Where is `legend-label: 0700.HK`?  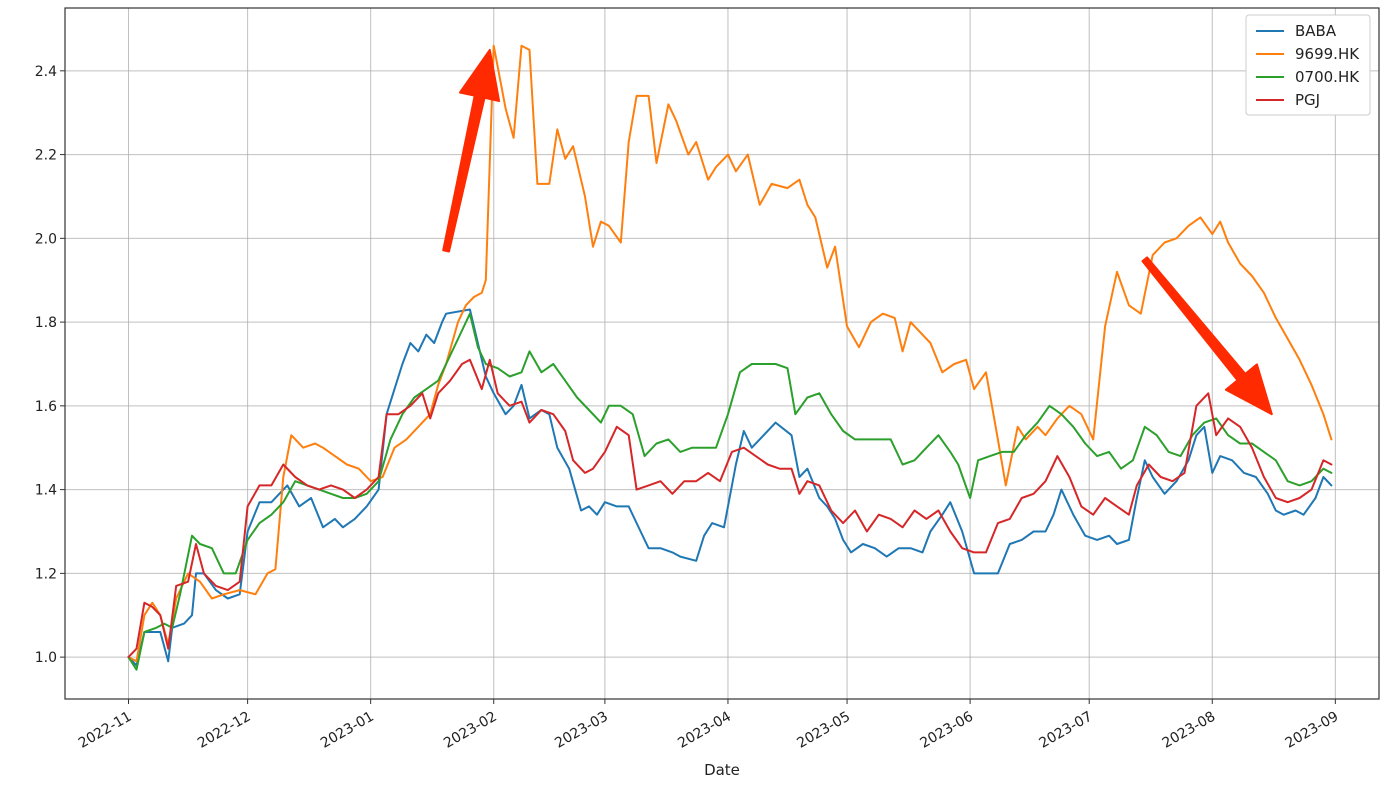
legend-label: 0700.HK is located at coordinates (1327, 77).